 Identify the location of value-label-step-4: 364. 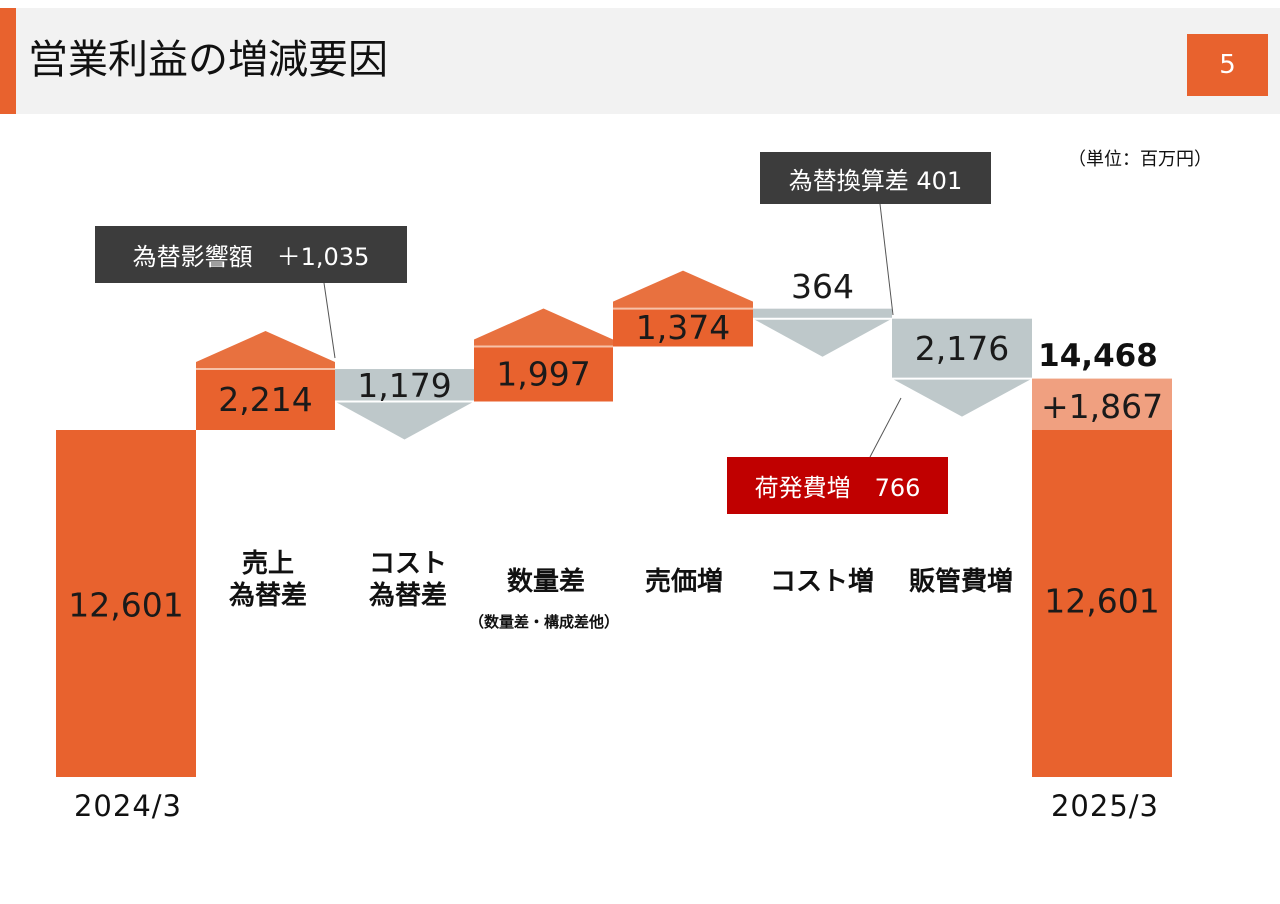
(822, 286).